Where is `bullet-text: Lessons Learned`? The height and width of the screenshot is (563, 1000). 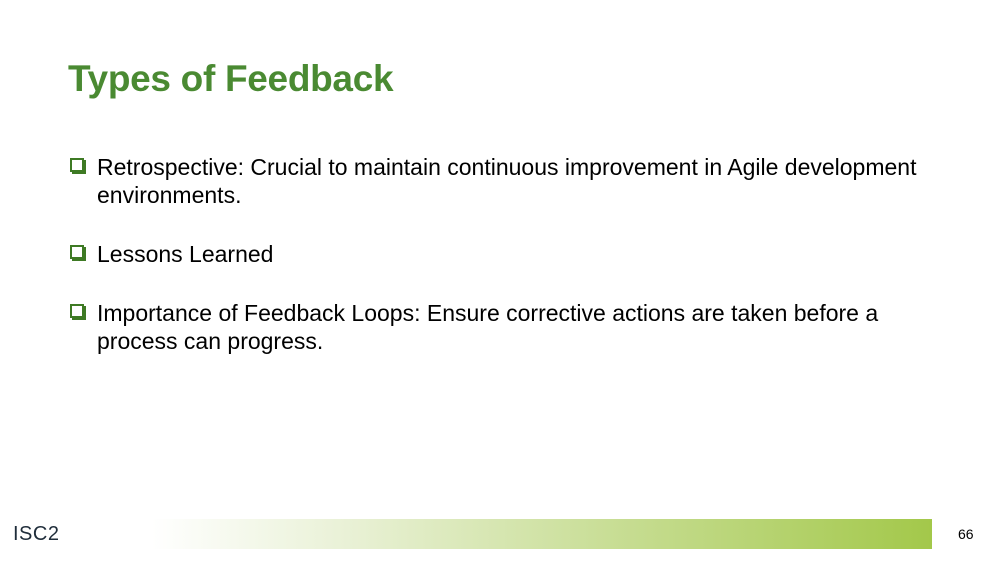 bullet-text: Lessons Learned is located at coordinates (185, 254).